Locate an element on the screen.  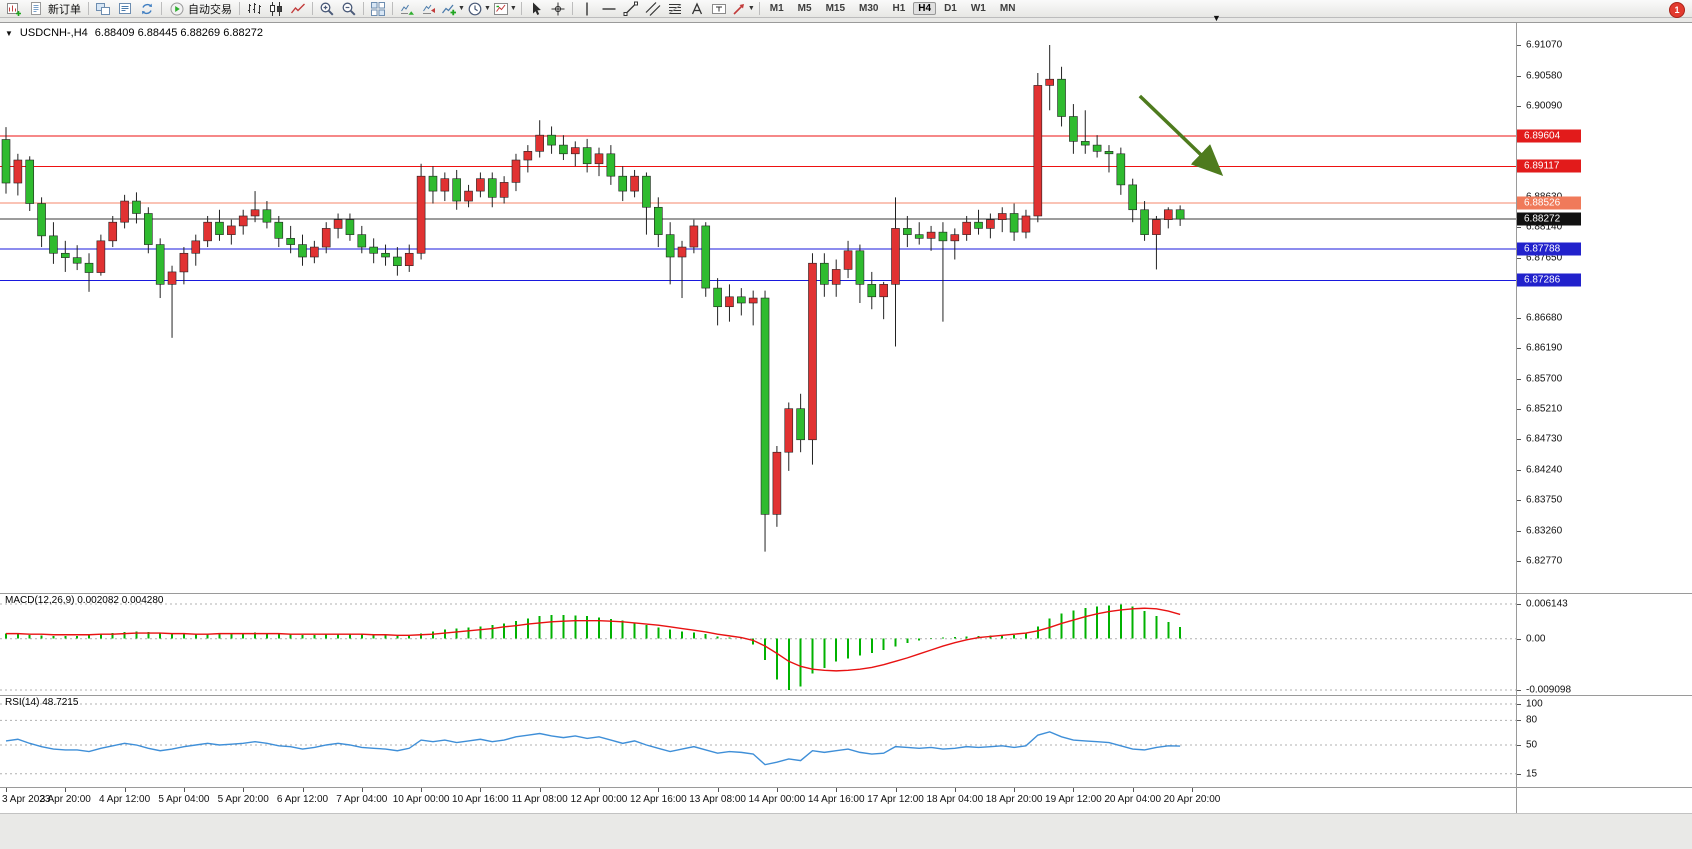
timeframe-button-m5: M5 is located at coordinates (804, 8).